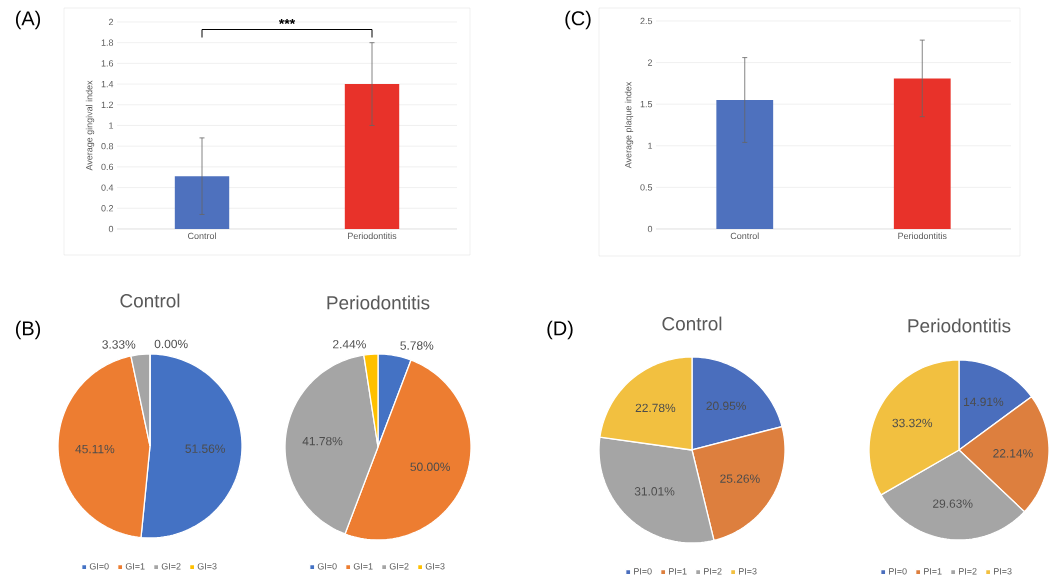 This screenshot has height=579, width=1051. Describe the element at coordinates (107, 63) in the screenshot. I see `y-tick-label: 1.6` at that location.